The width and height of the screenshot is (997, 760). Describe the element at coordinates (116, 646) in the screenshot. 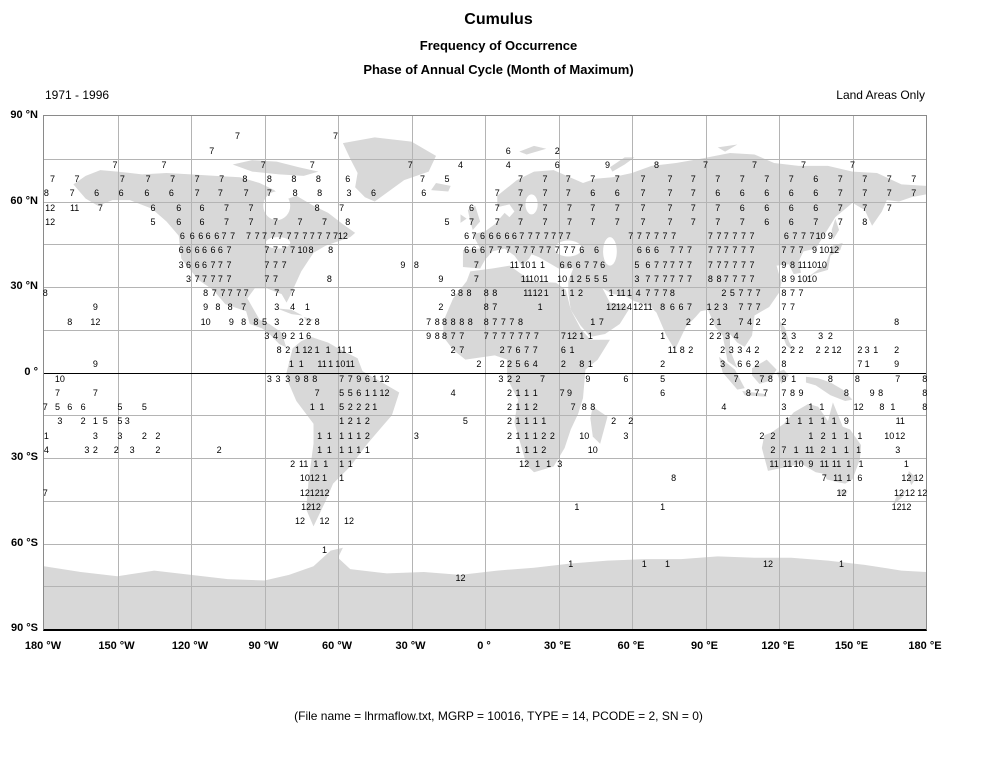

I see `x-tick-label: 150 °W` at that location.